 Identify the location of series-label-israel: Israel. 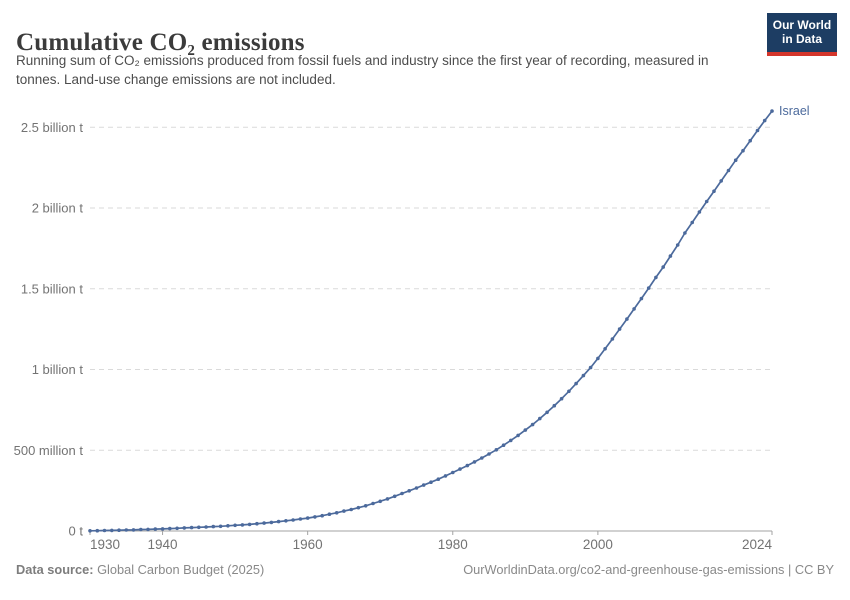
(794, 111).